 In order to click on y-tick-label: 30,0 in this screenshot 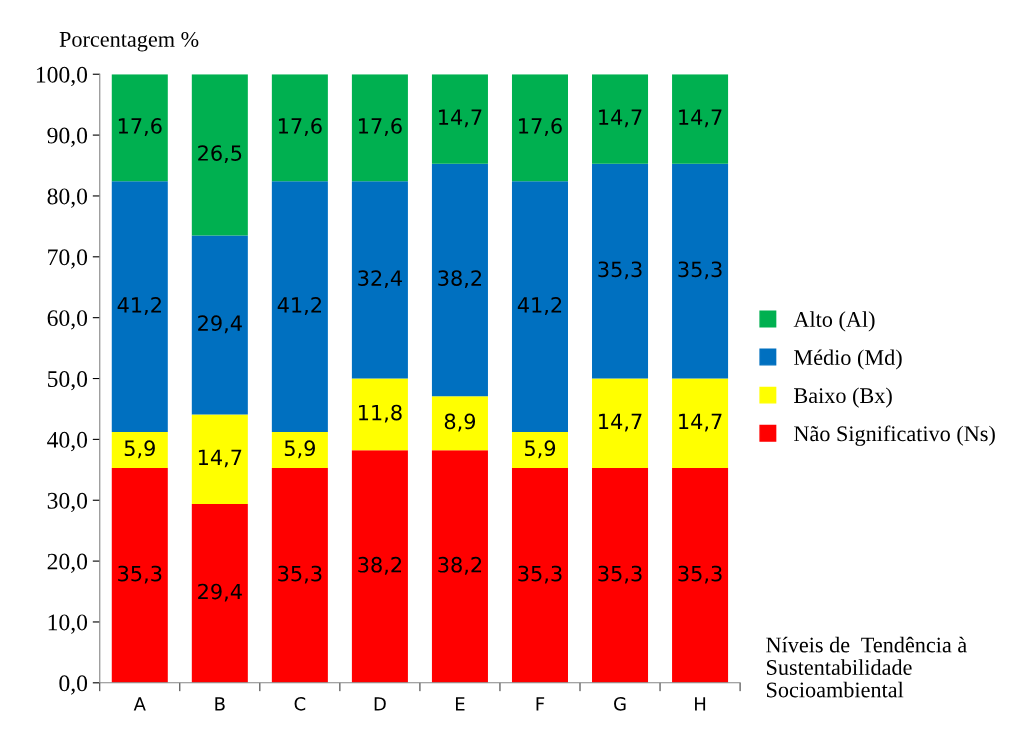, I will do `click(67, 502)`.